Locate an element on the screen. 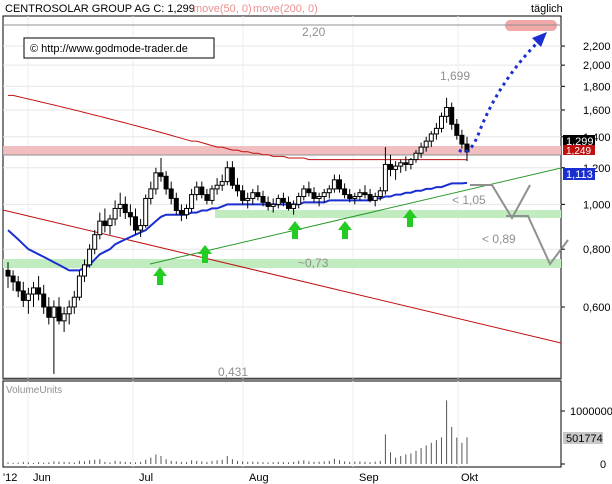 The image size is (612, 484). ma-value-tag-text: 1,249 is located at coordinates (578, 151).